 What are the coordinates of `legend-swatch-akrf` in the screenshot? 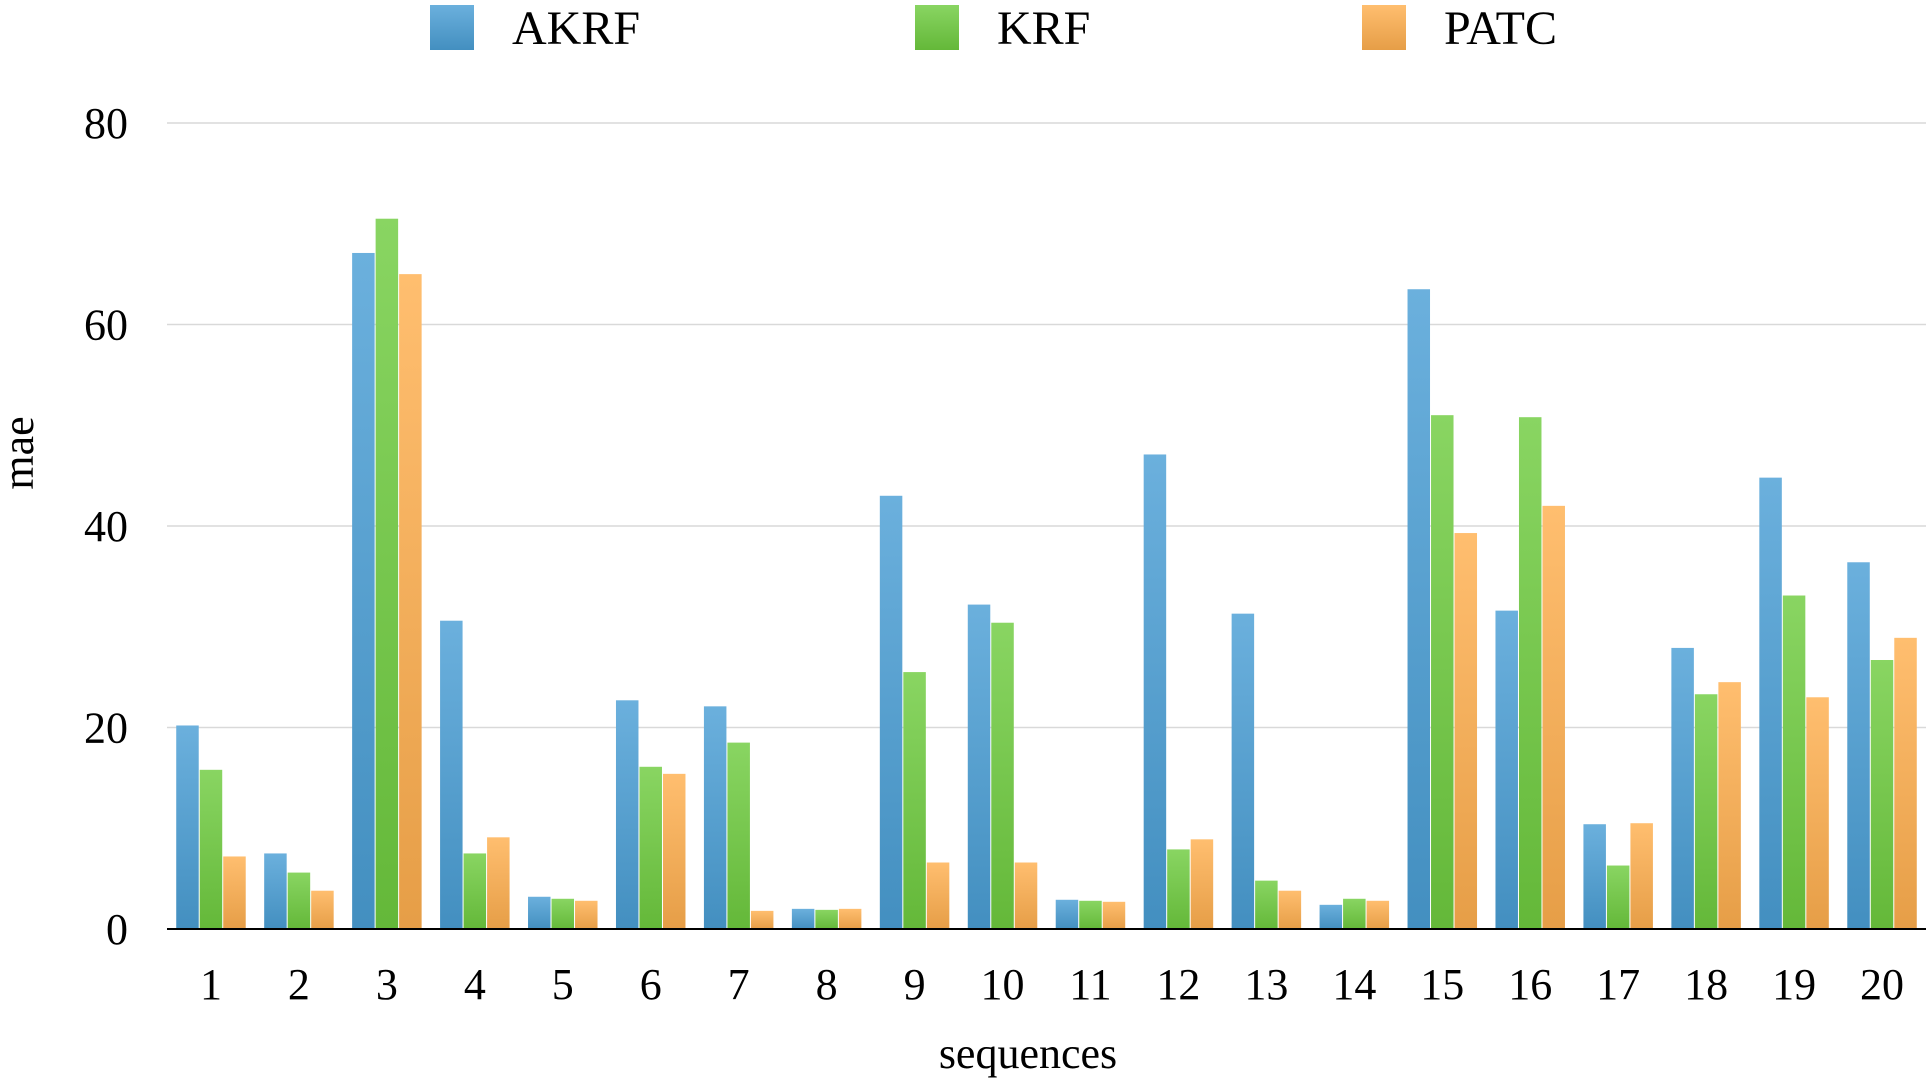 It's located at (452, 27).